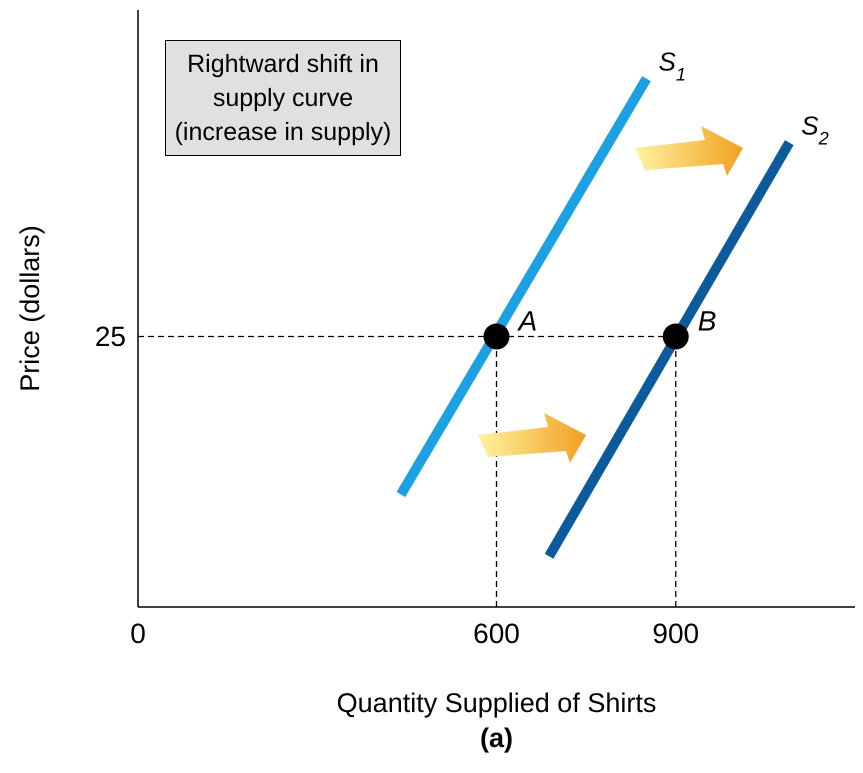 The image size is (863, 773). I want to click on text: 25, so click(110, 336).